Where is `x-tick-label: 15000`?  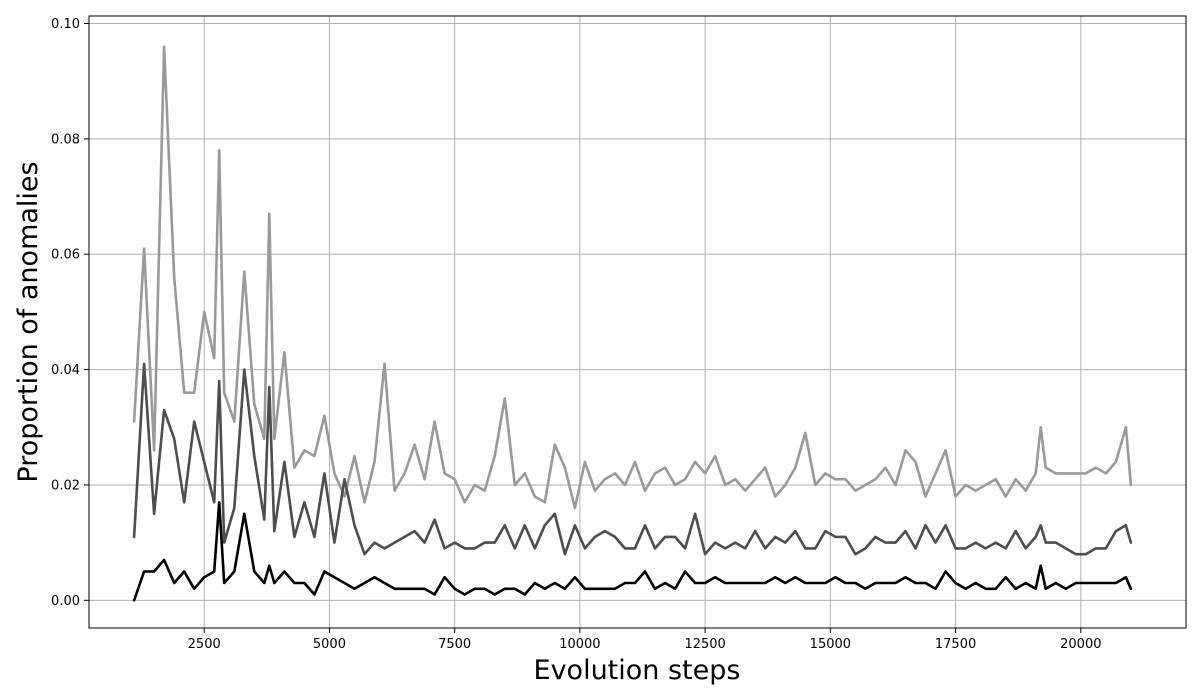
x-tick-label: 15000 is located at coordinates (830, 644).